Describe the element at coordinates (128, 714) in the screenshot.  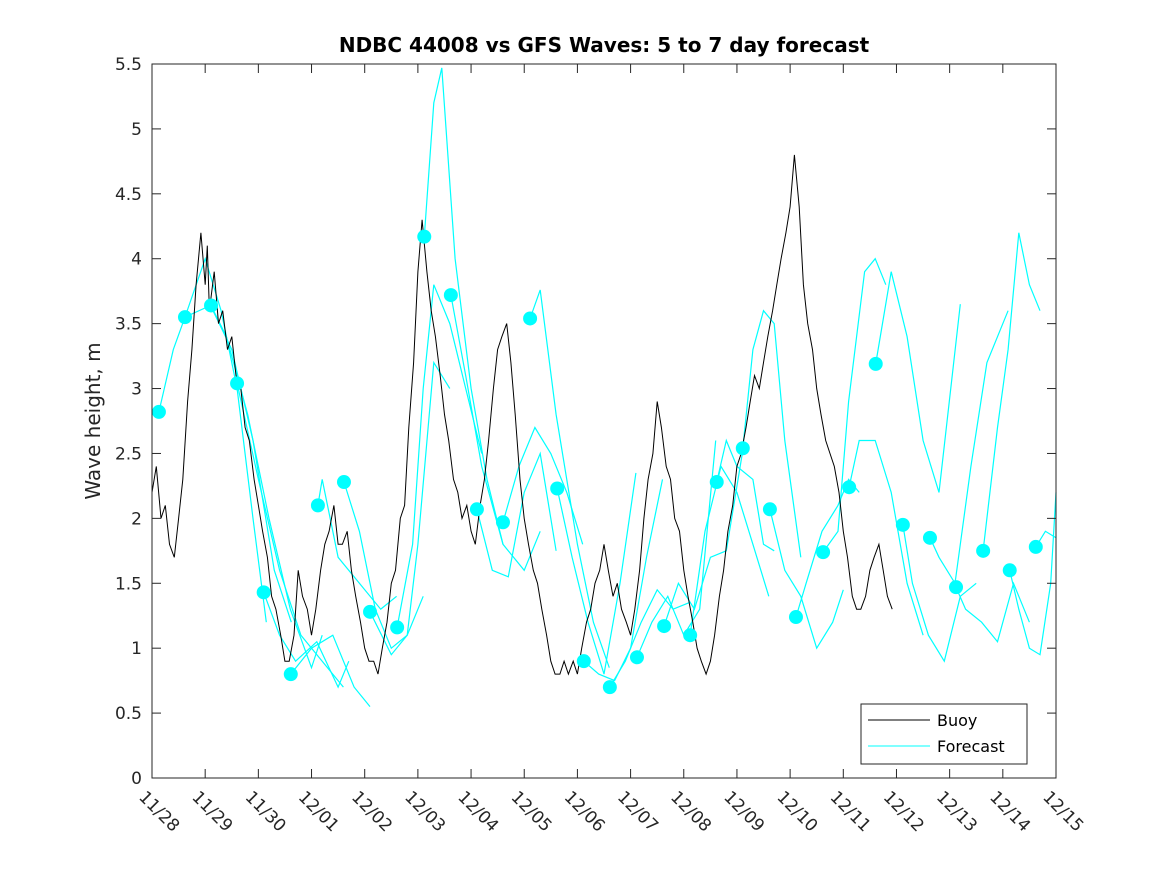
I see `y-tick-label: 0.5` at that location.